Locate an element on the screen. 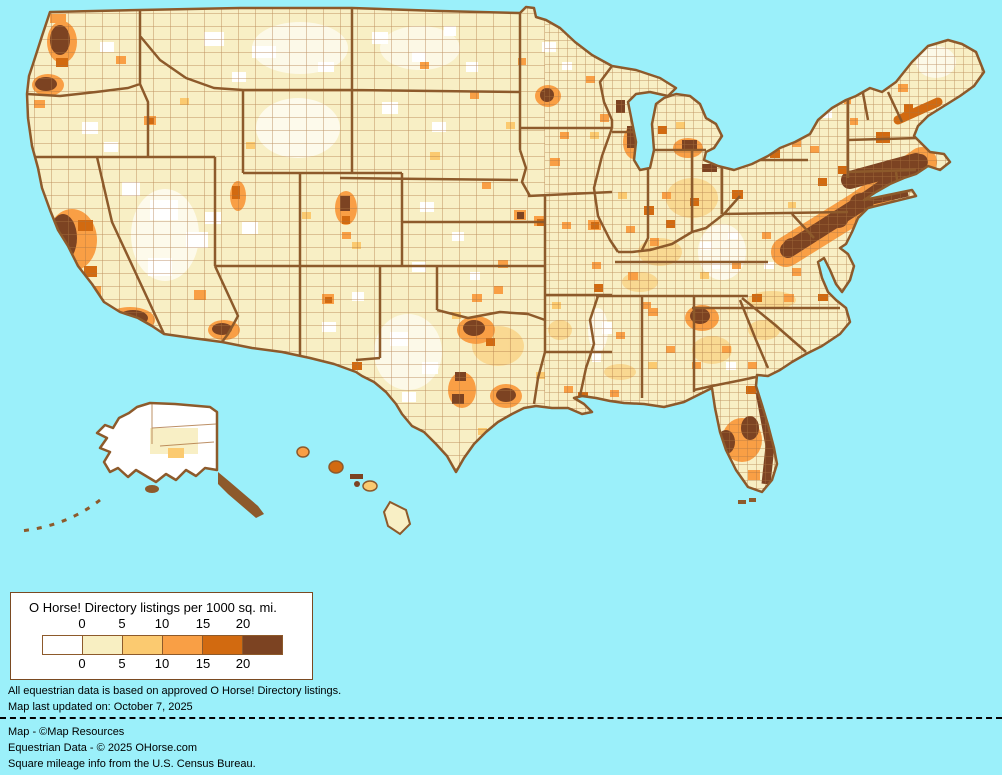 The height and width of the screenshot is (775, 1002). hawaii is located at coordinates (354, 491).